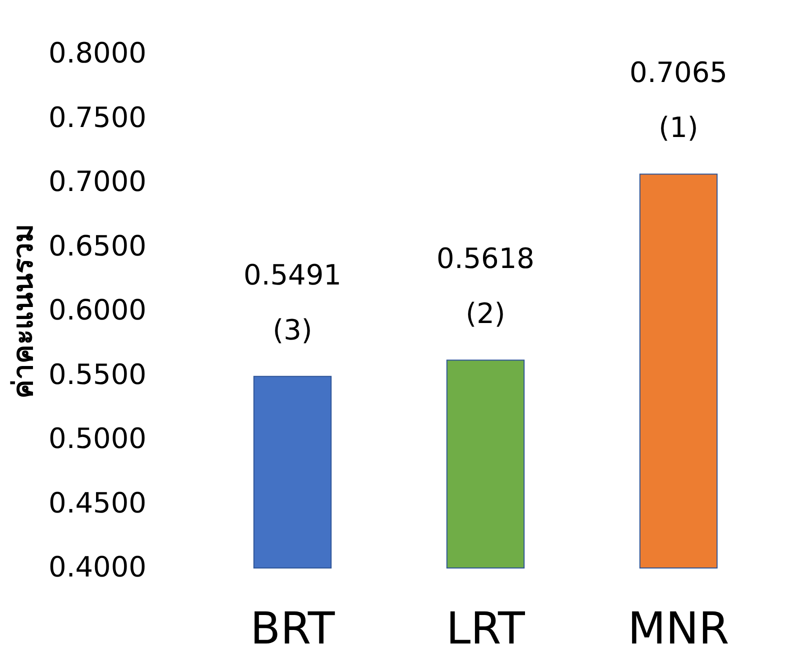 The width and height of the screenshot is (795, 662). I want to click on x-tick-label: LRT, so click(485, 629).